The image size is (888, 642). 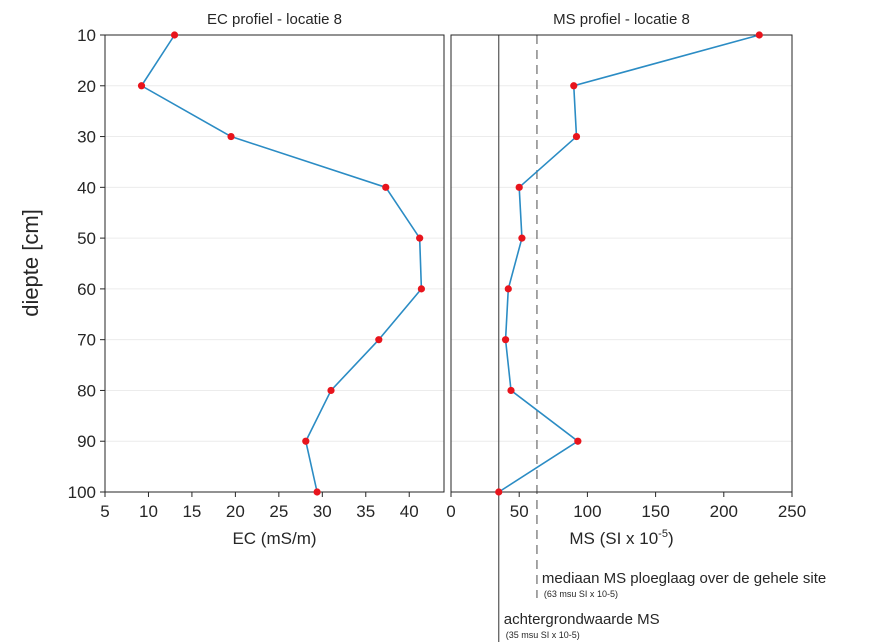 What do you see at coordinates (278, 511) in the screenshot?
I see `ec-x-tick-label: 25` at bounding box center [278, 511].